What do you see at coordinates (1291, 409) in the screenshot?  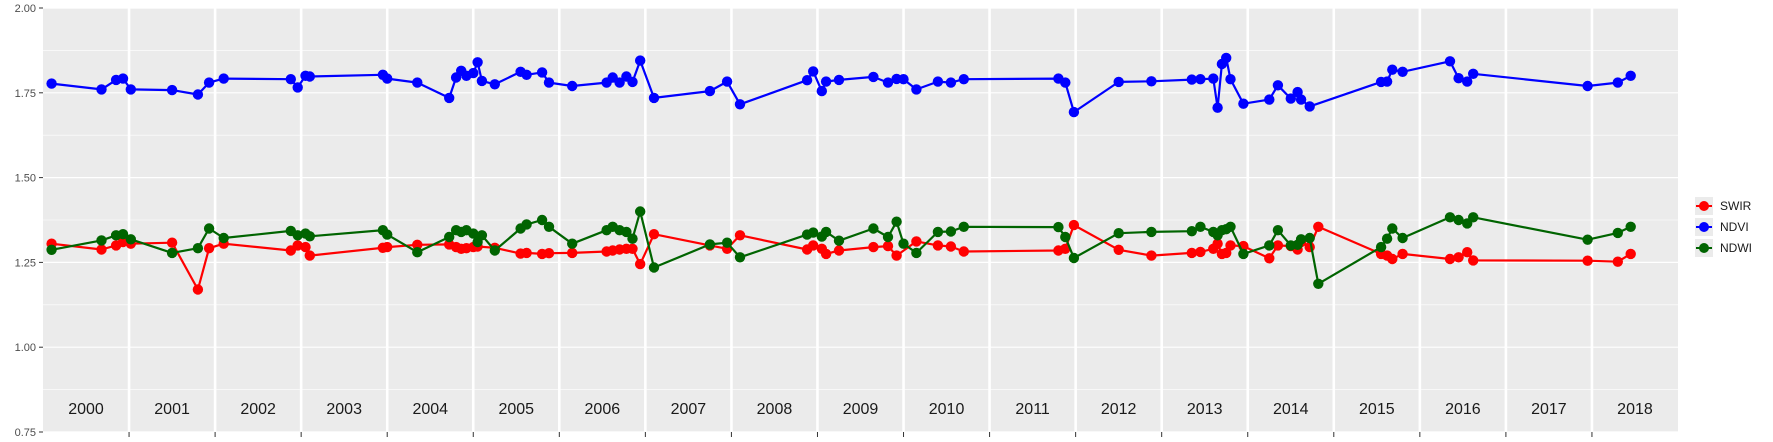 I see `year-label: 2014` at bounding box center [1291, 409].